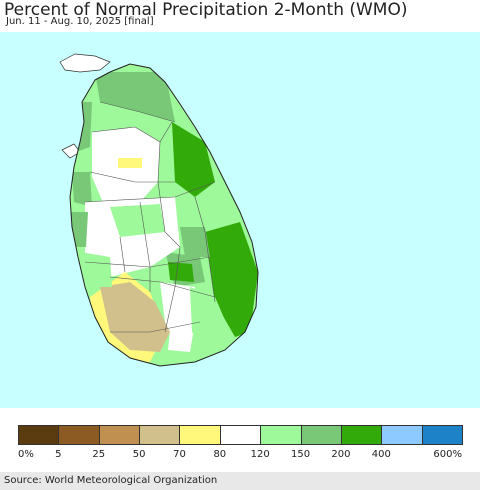  What do you see at coordinates (99, 454) in the screenshot?
I see `legend-tick-label: 25` at bounding box center [99, 454].